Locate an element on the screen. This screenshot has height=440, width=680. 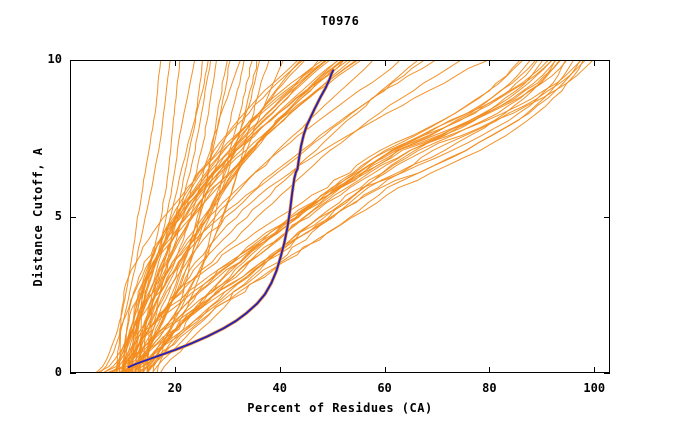
y-tick-label: 5 is located at coordinates (58, 215).